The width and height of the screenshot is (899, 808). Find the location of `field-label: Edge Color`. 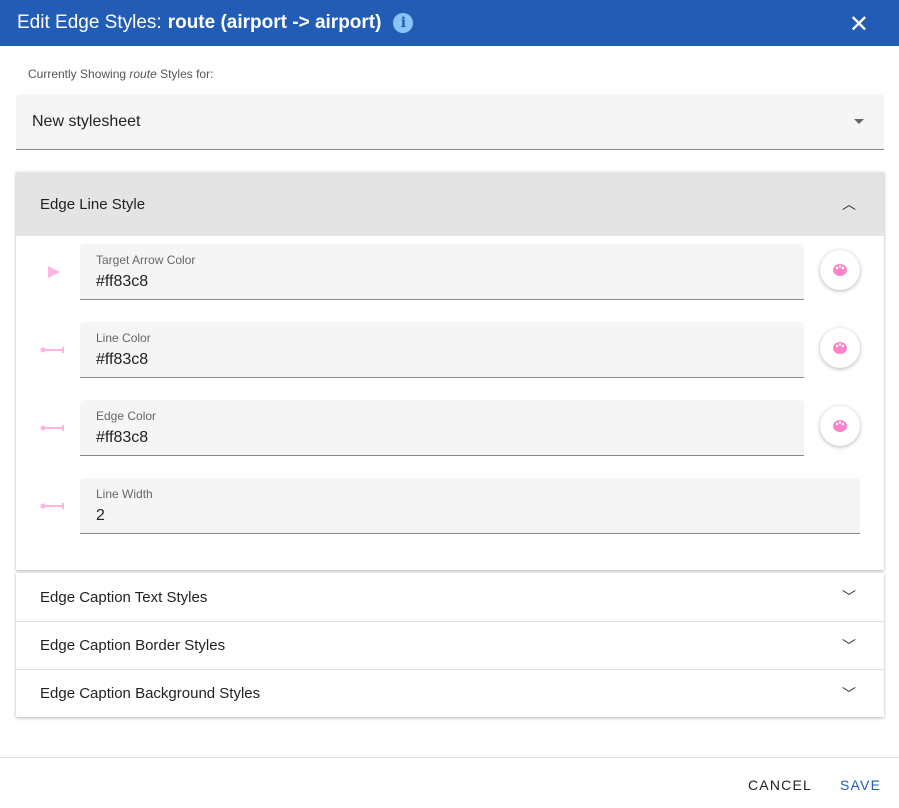

field-label: Edge Color is located at coordinates (126, 416).